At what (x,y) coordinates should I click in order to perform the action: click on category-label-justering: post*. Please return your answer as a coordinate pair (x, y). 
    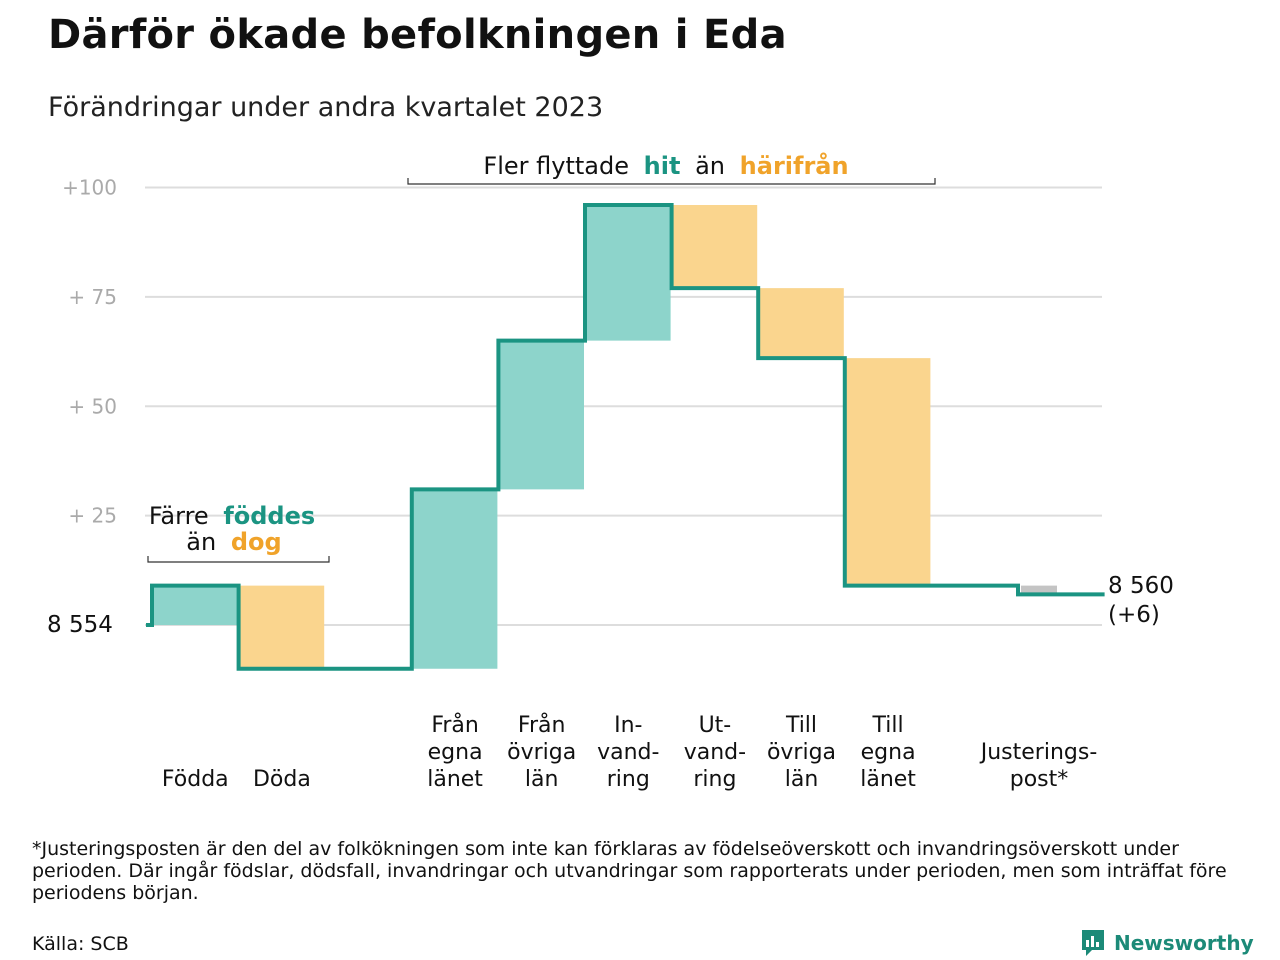
    Looking at the image, I should click on (1039, 779).